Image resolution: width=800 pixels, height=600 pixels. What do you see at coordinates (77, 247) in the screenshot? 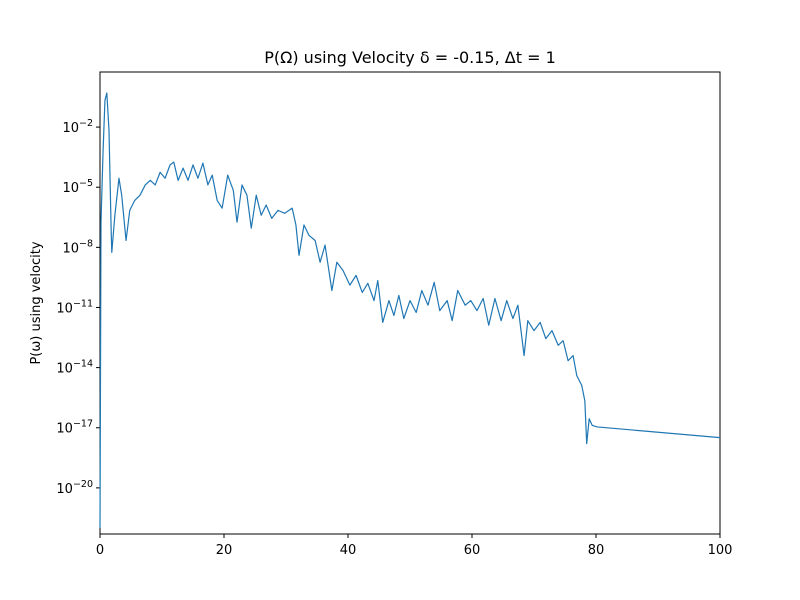
I see `y-tick-label: 10⁻⁸` at bounding box center [77, 247].